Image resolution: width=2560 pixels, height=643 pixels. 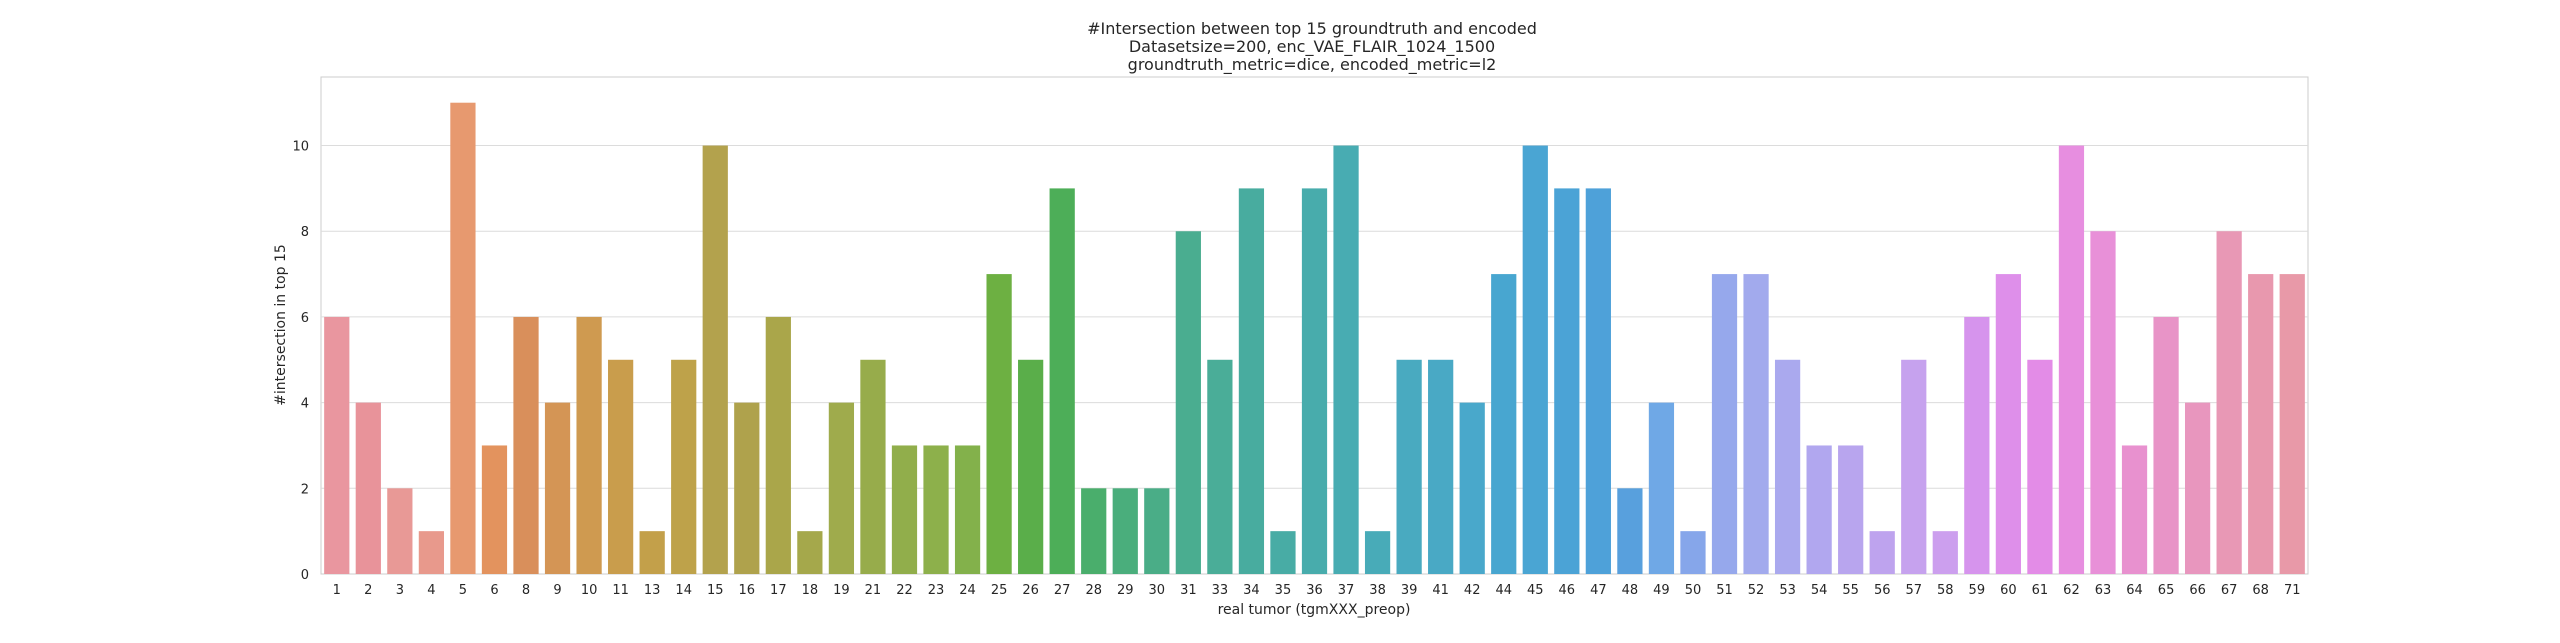 What do you see at coordinates (526, 590) in the screenshot?
I see `x-tick-label: 8` at bounding box center [526, 590].